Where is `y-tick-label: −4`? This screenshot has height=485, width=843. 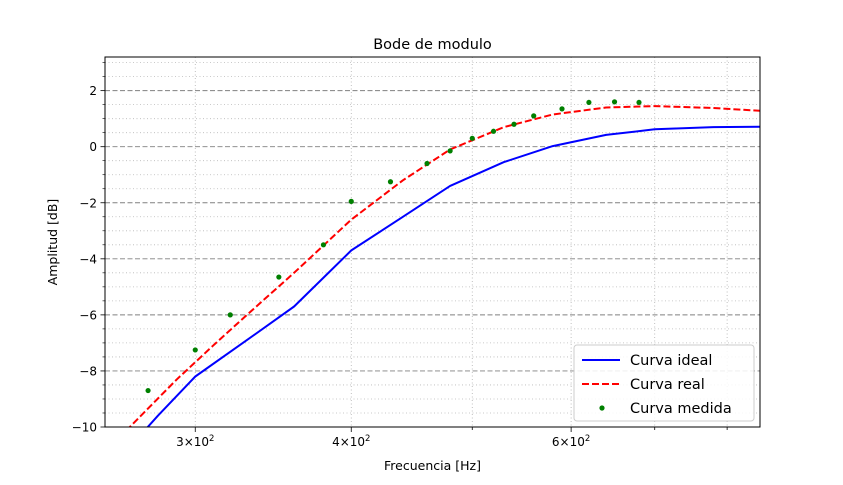 y-tick-label: −4 is located at coordinates (88, 259).